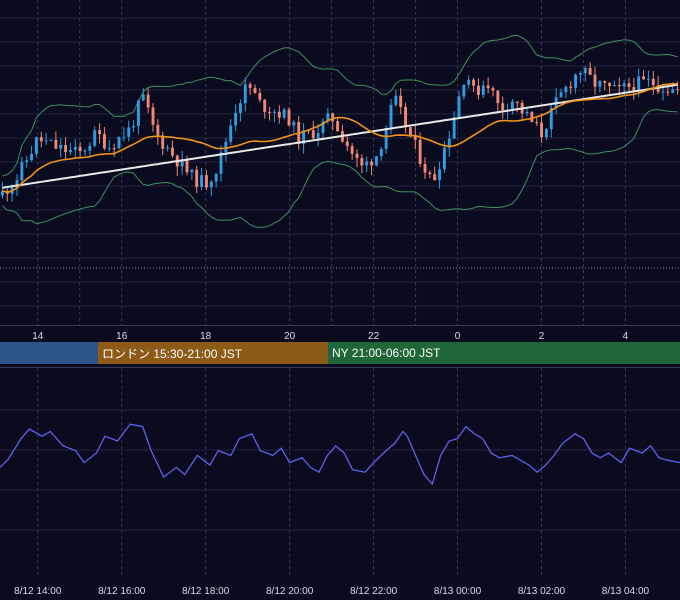 The height and width of the screenshot is (600, 680). I want to click on osc-x-tick-label: 8/13 00:00, so click(458, 591).